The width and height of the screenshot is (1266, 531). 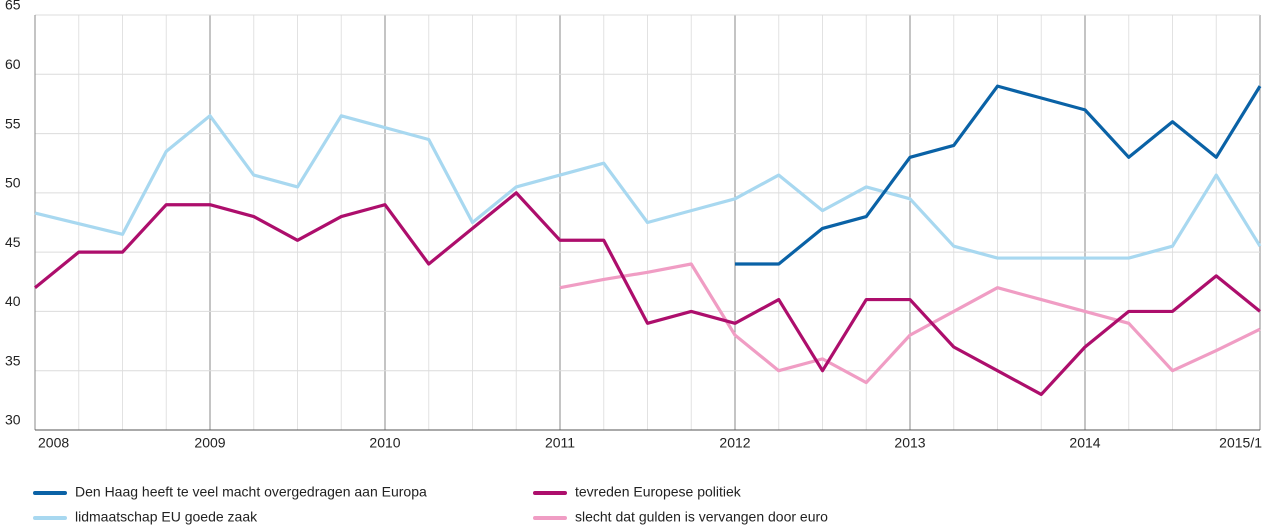 I want to click on y-tick-label: 60, so click(x=13, y=64).